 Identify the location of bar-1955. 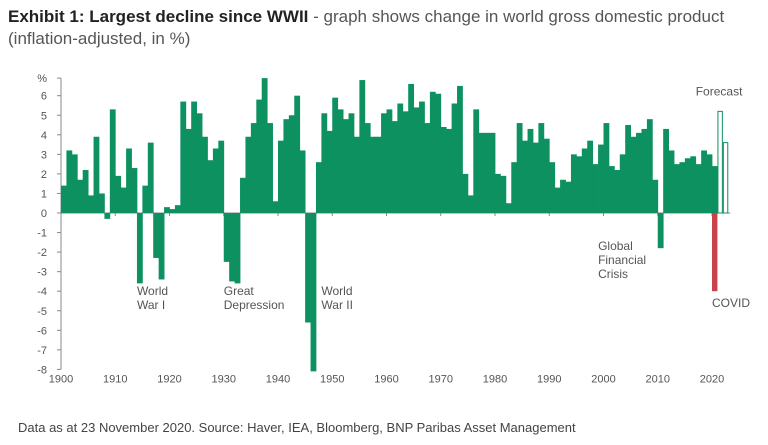
(362, 146).